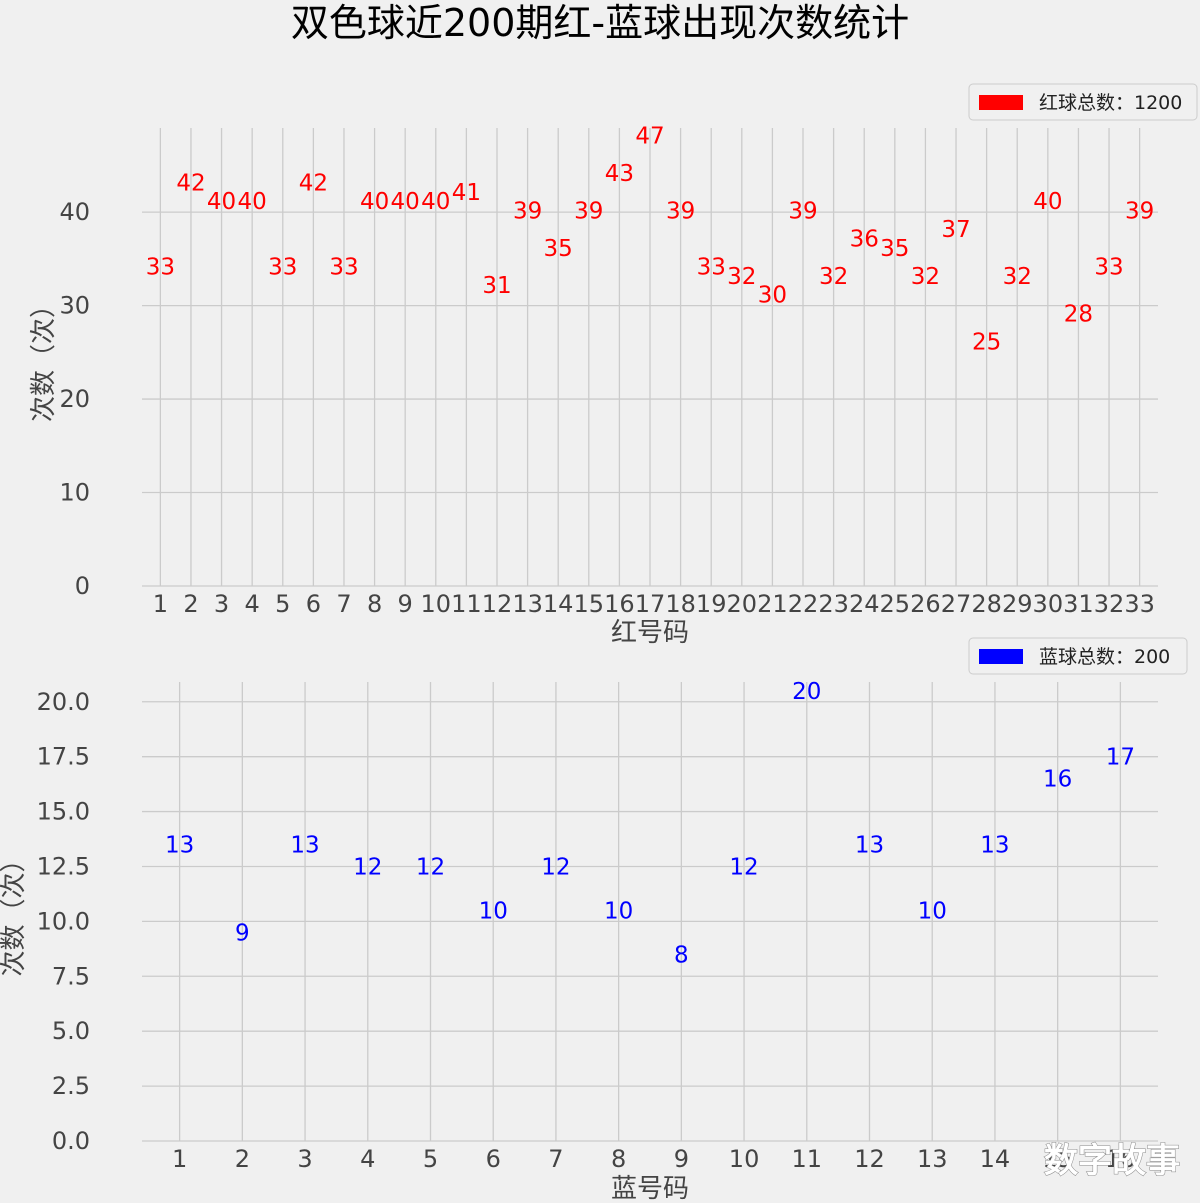 Image resolution: width=1200 pixels, height=1203 pixels. I want to click on x-tick-label: 33, so click(1139, 604).